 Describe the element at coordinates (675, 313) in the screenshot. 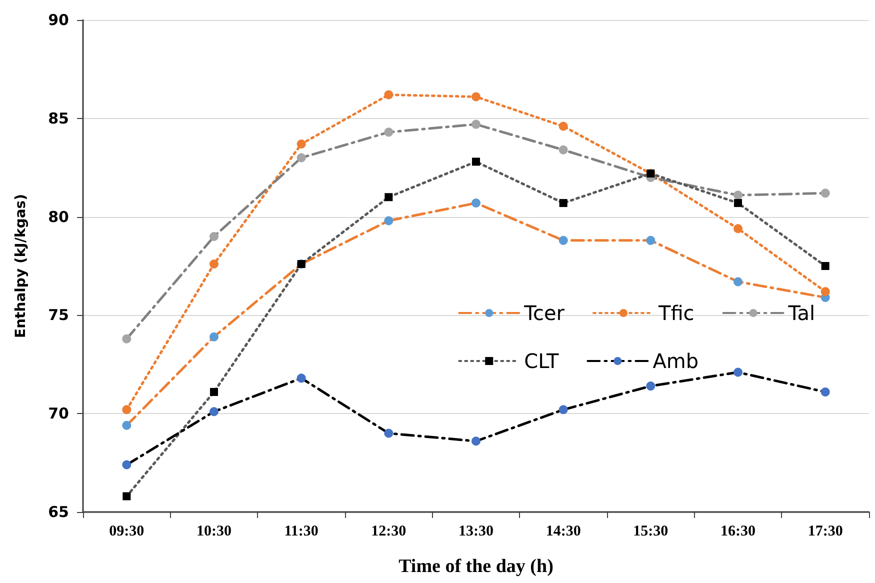

I see `legend-label: Tfic` at that location.